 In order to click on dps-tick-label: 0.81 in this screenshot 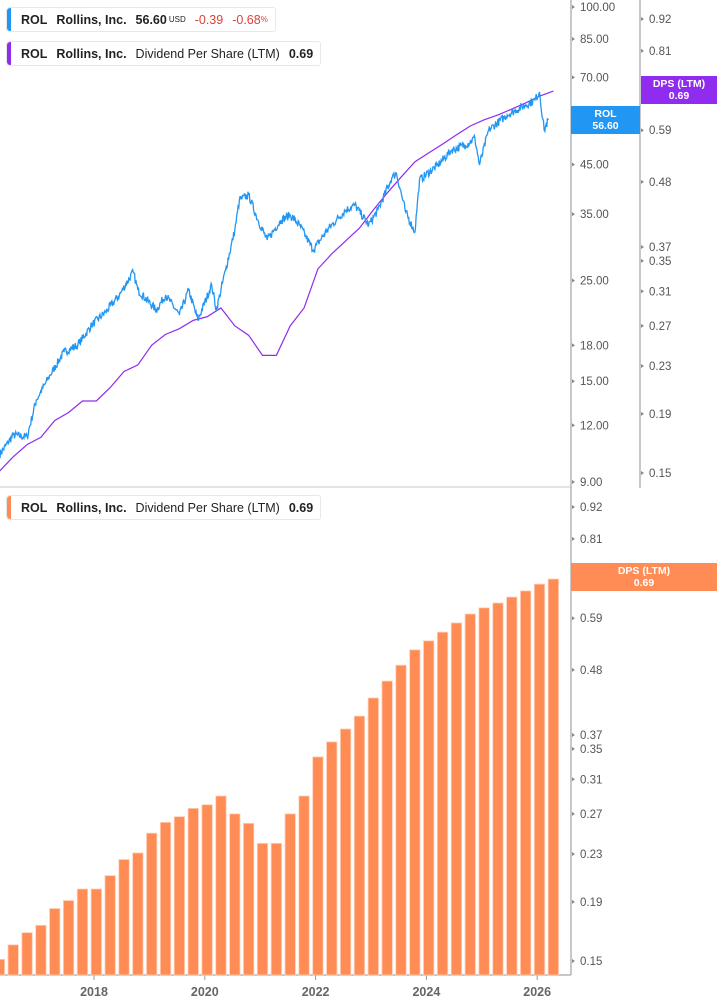, I will do `click(660, 52)`.